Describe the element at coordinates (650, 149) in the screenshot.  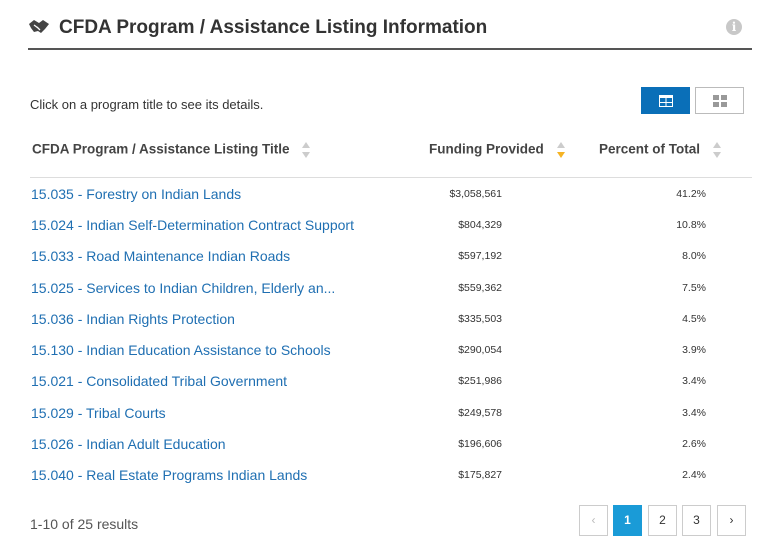
I see `column-header-label: Percent of Total` at that location.